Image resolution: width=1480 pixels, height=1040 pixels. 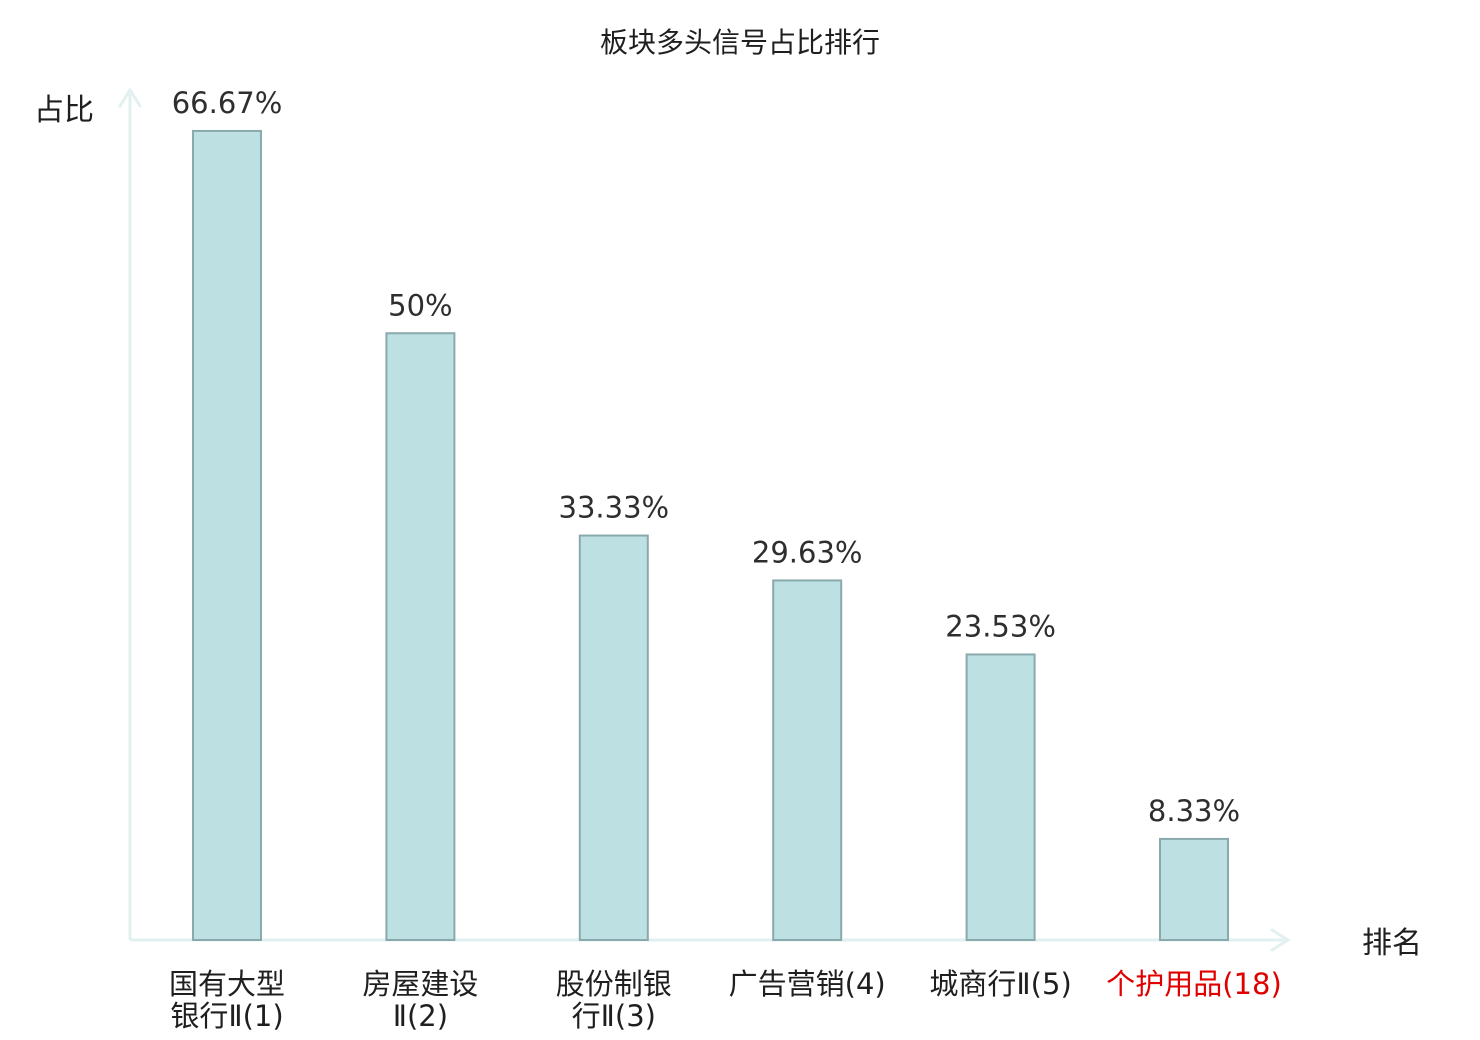 I want to click on value-label-6: 8.33%, so click(x=1194, y=811).